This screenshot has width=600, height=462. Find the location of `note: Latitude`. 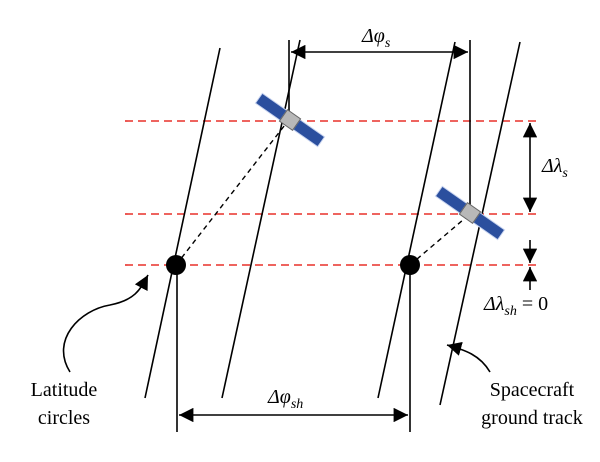

note: Latitude is located at coordinates (64, 390).